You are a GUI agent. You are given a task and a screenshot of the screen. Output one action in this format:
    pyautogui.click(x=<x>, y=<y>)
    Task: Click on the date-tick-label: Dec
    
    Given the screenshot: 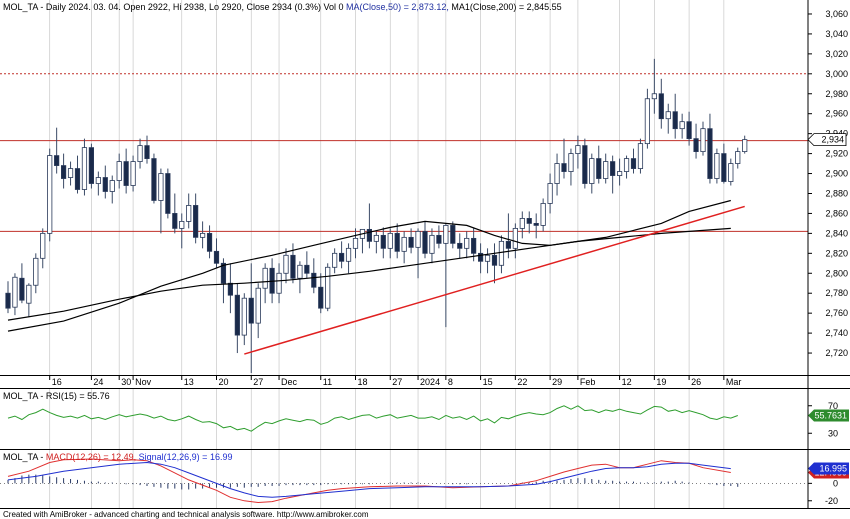 What is the action you would take?
    pyautogui.click(x=289, y=382)
    